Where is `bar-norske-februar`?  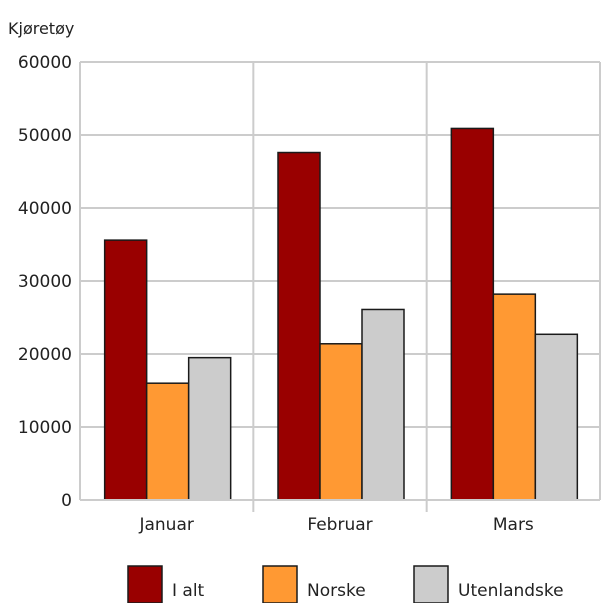 bar-norske-februar is located at coordinates (341, 422).